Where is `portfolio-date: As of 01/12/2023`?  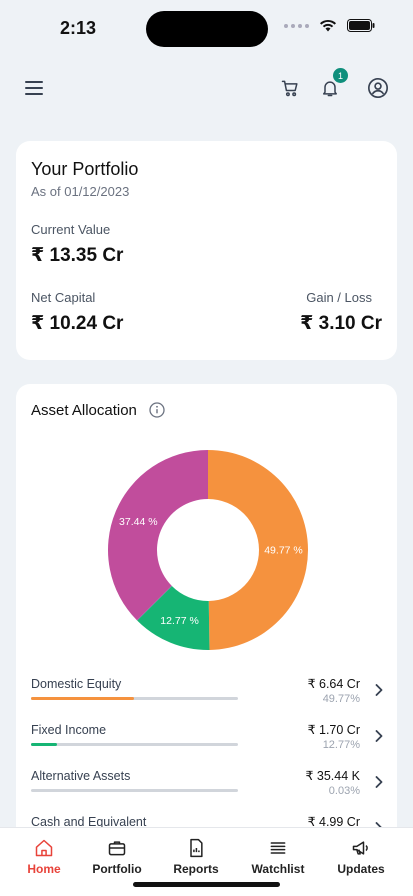 portfolio-date: As of 01/12/2023 is located at coordinates (80, 191).